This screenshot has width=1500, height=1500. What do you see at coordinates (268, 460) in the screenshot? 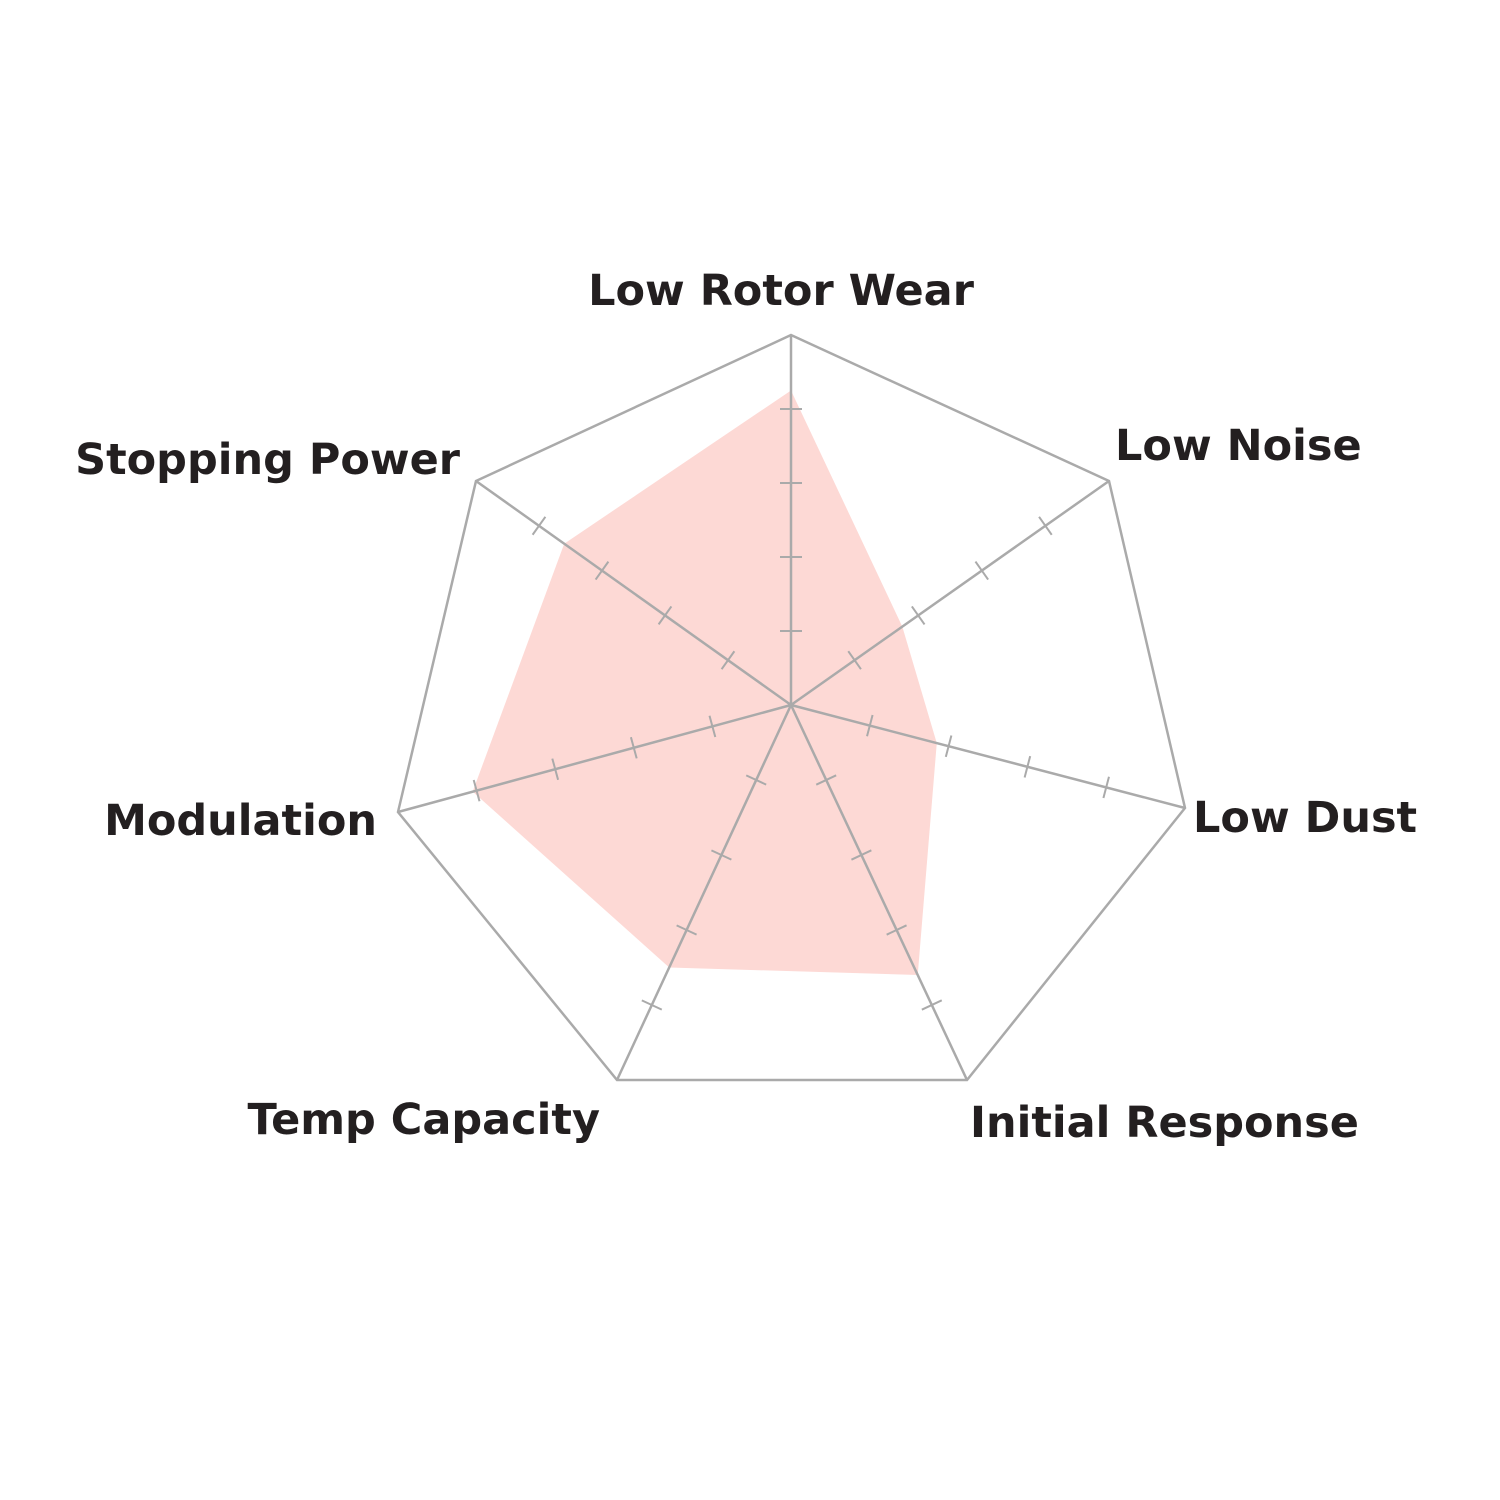
I see `axis-label: Stopping Power` at bounding box center [268, 460].